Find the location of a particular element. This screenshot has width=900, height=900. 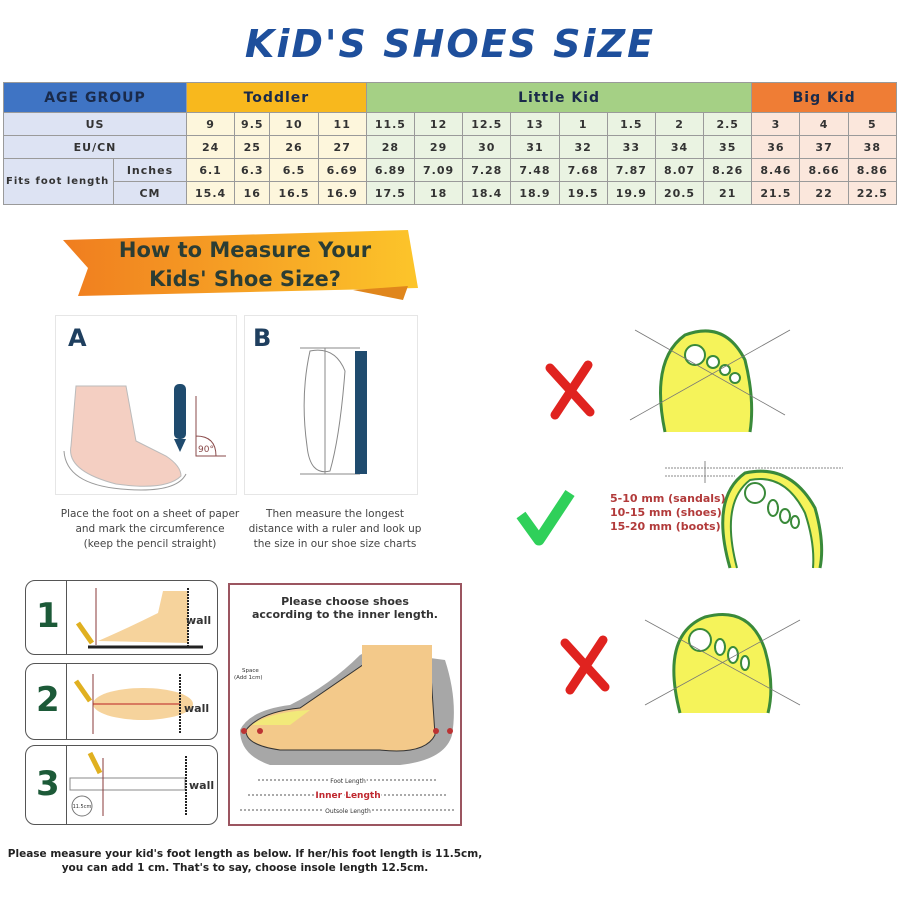

panel-b: B is located at coordinates (331, 405).